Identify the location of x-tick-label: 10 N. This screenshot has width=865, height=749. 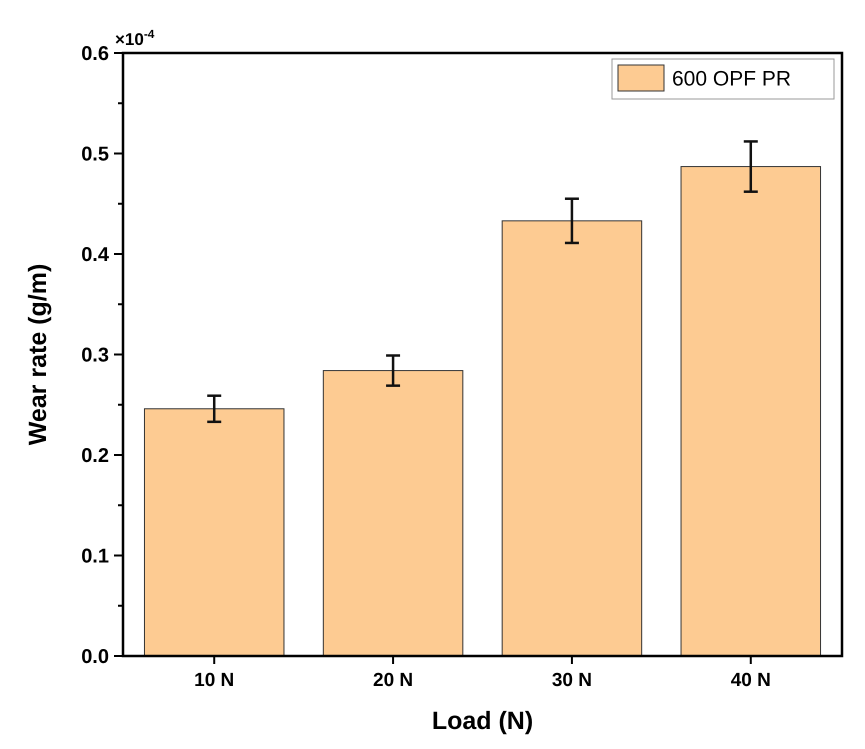
(214, 680).